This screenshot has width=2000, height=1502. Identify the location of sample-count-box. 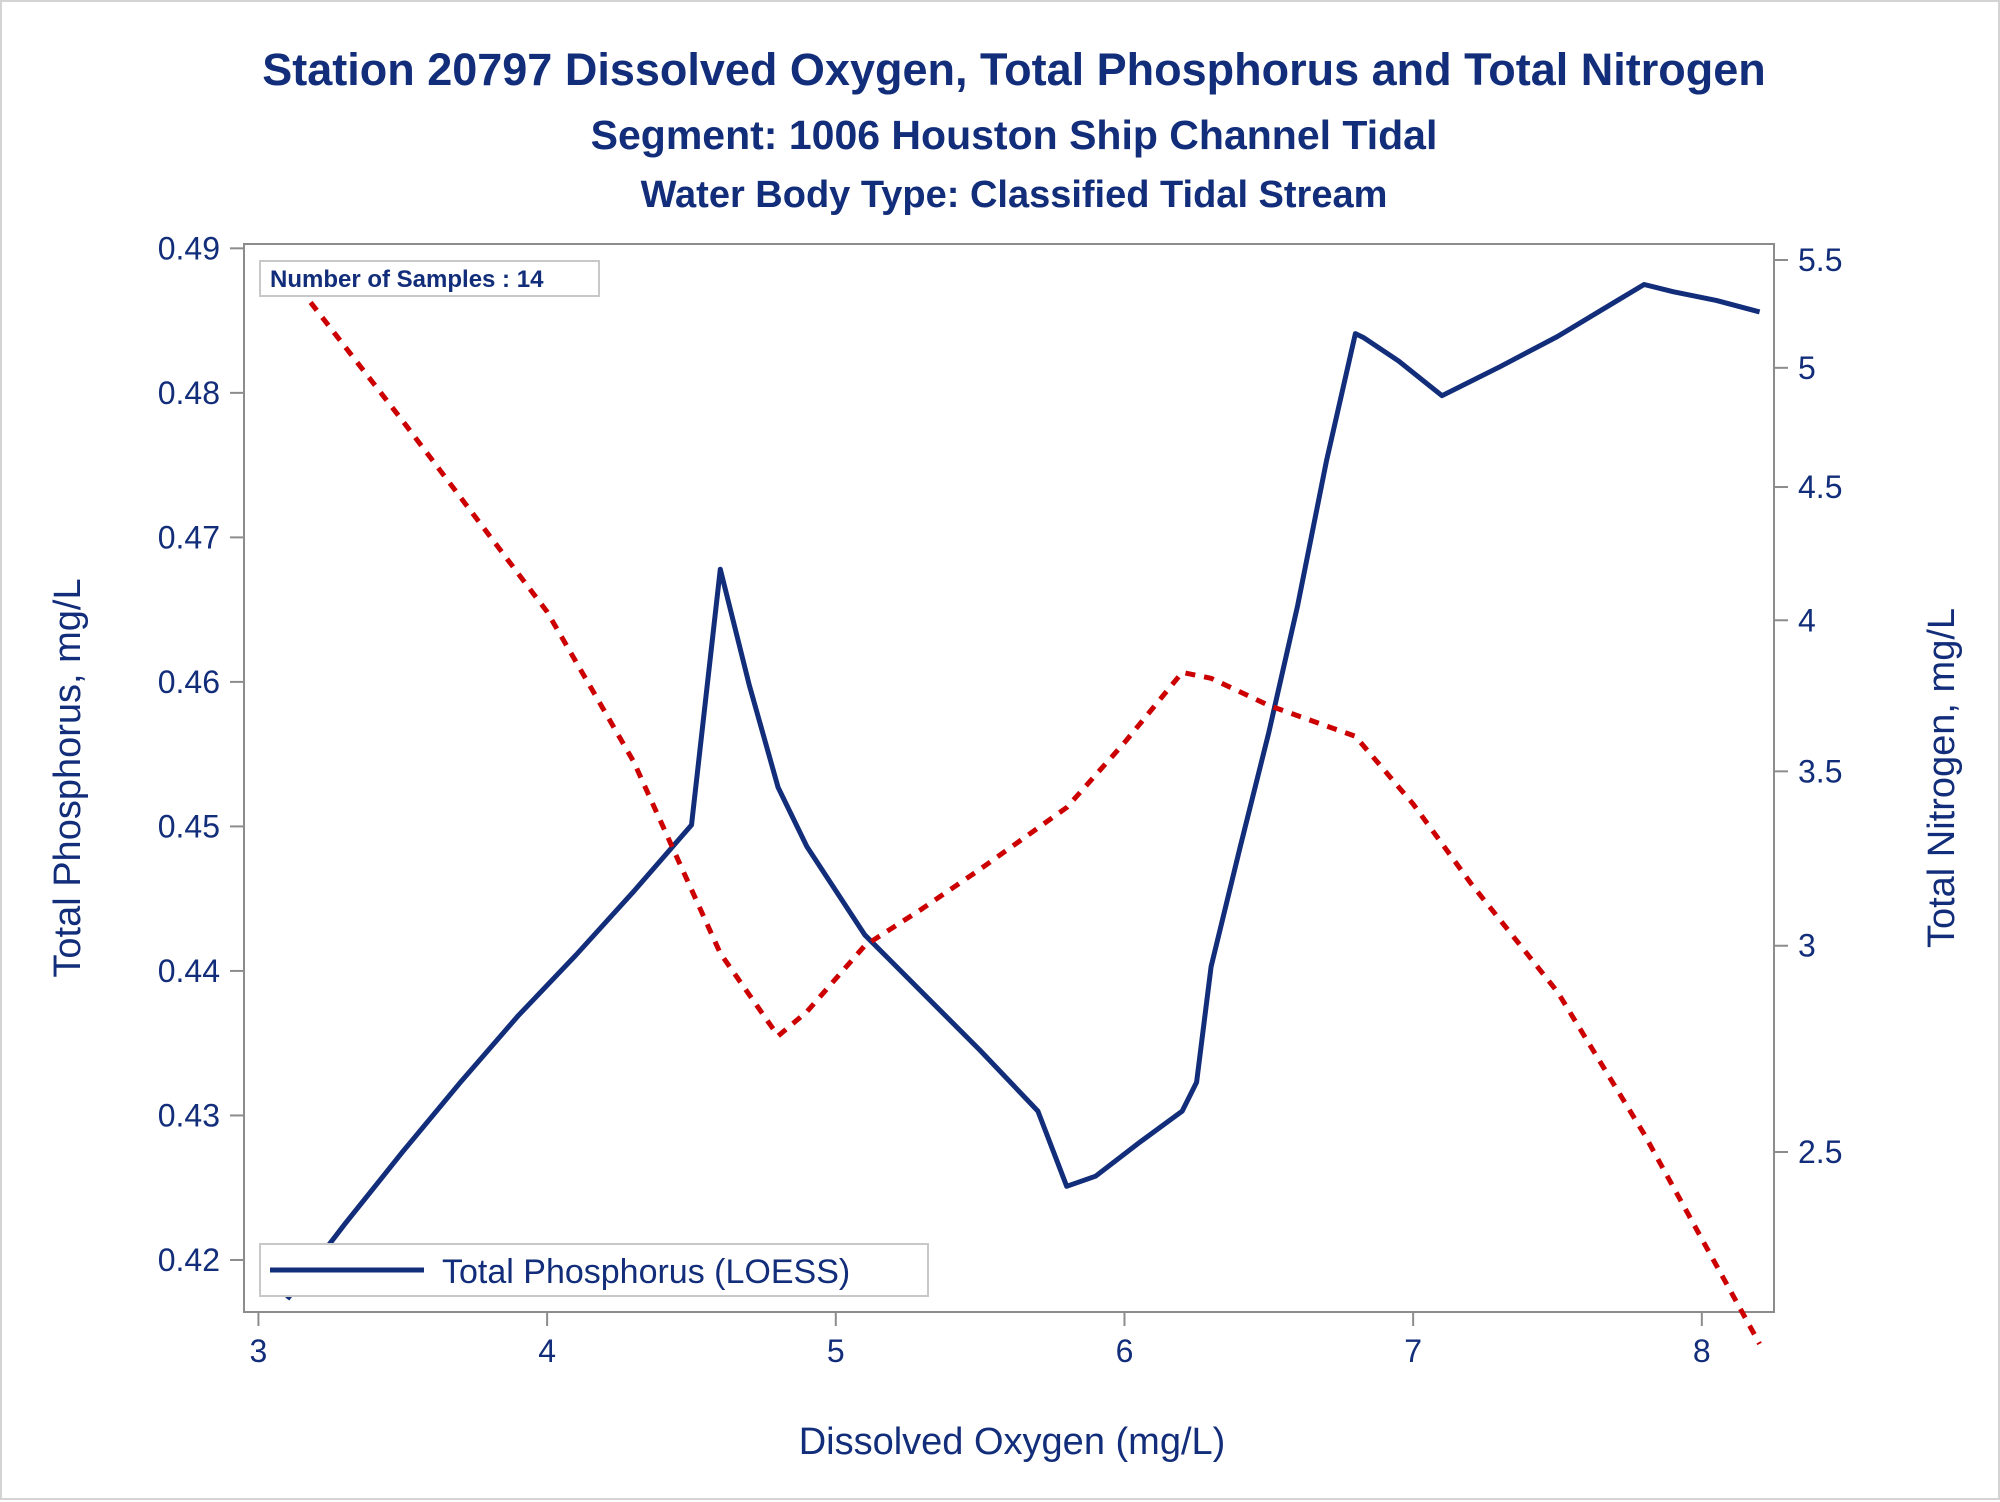
(429, 278).